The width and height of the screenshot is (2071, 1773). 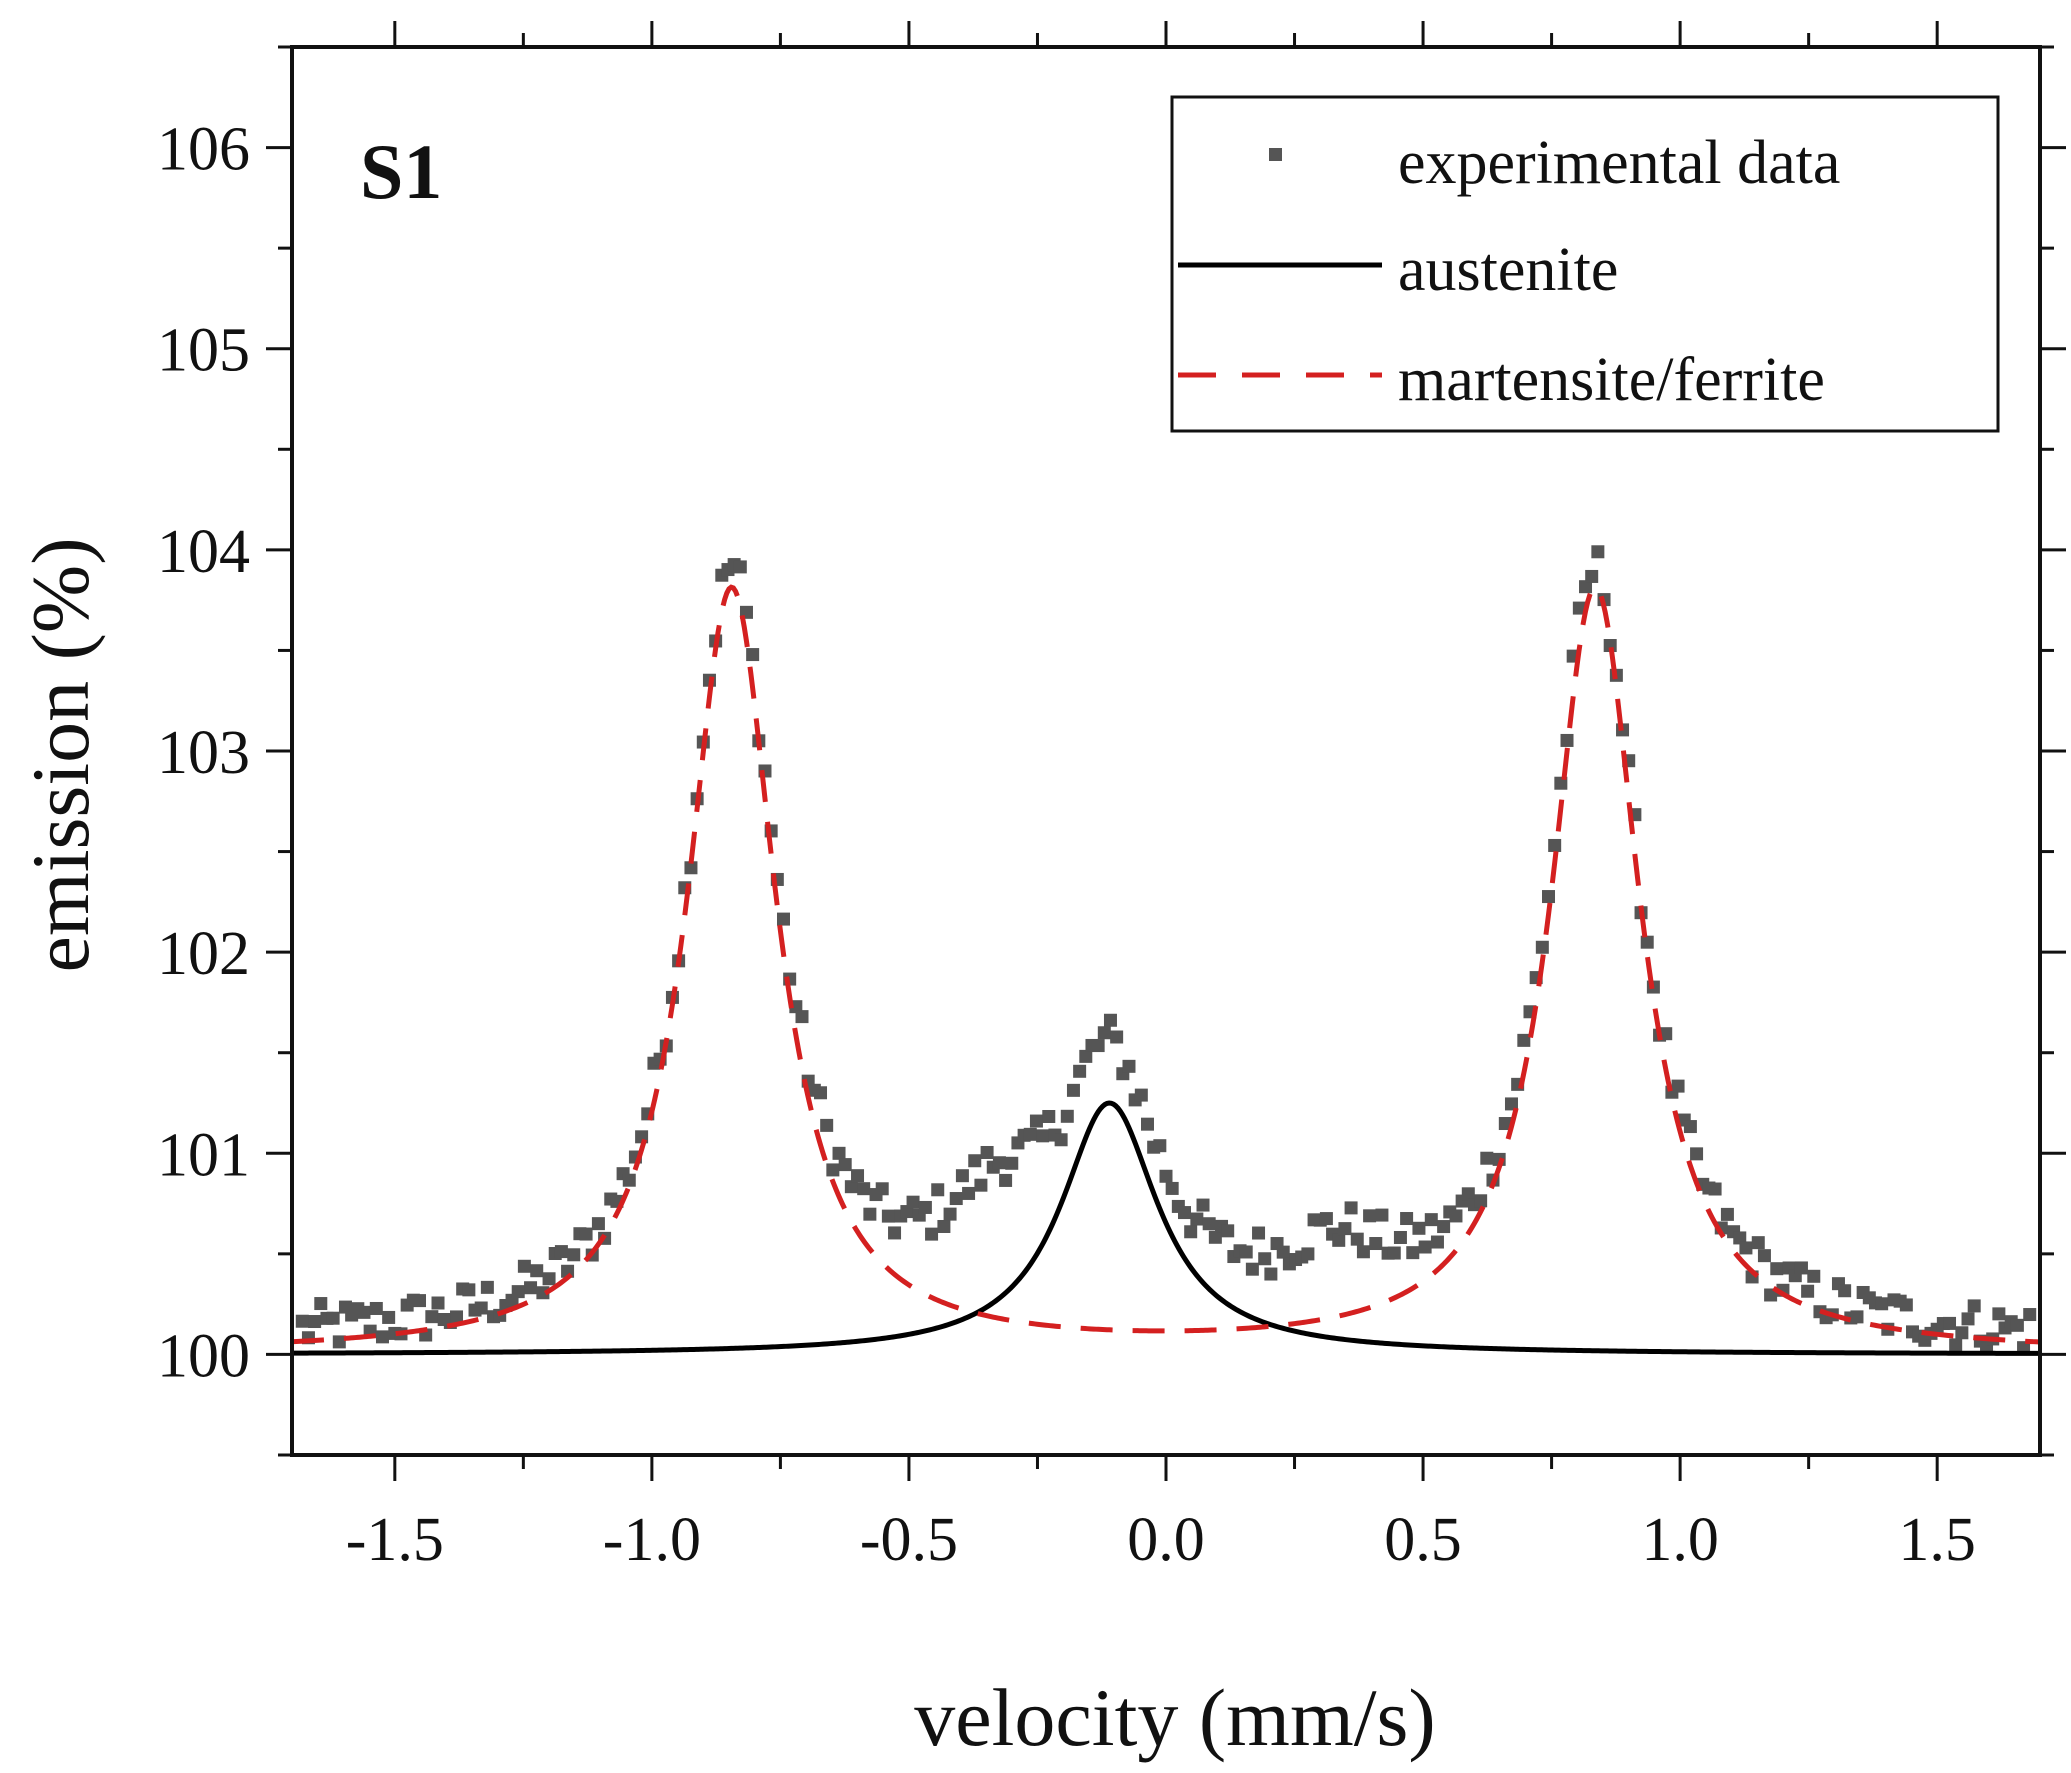 I want to click on y-tick-label: 102, so click(x=203, y=954).